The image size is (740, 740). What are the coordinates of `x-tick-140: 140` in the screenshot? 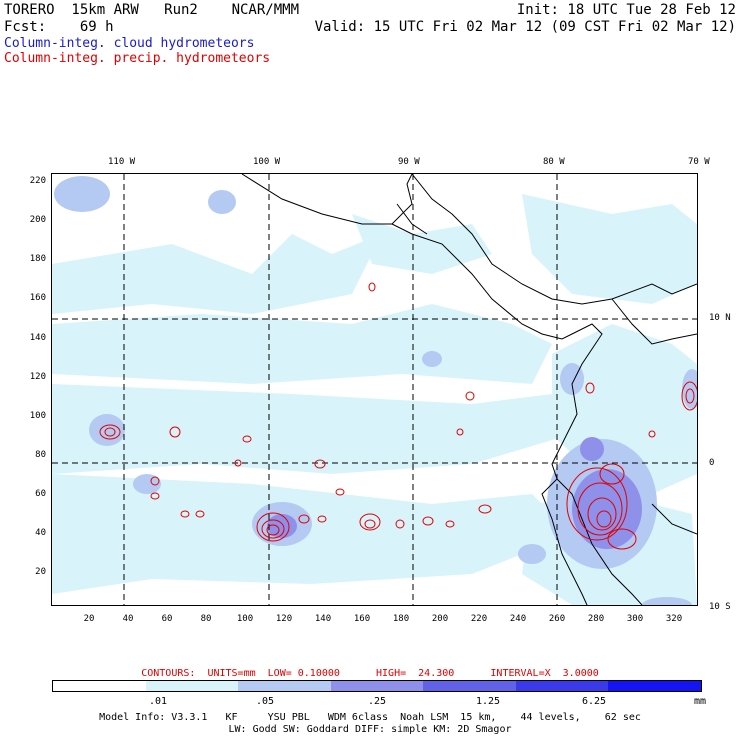 It's located at (323, 619).